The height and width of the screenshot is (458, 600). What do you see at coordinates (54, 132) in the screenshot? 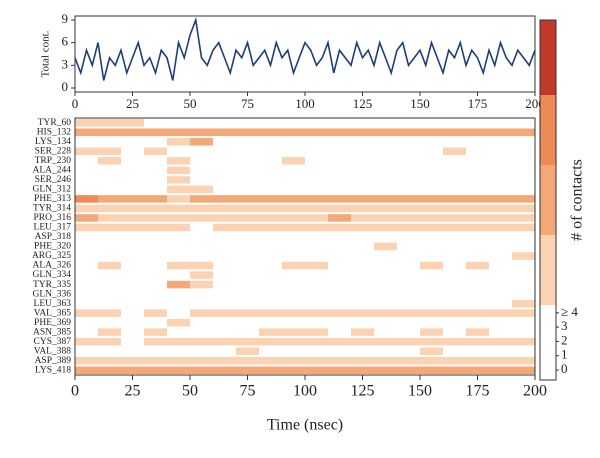
I see `y-tick-label: HIS_132` at bounding box center [54, 132].